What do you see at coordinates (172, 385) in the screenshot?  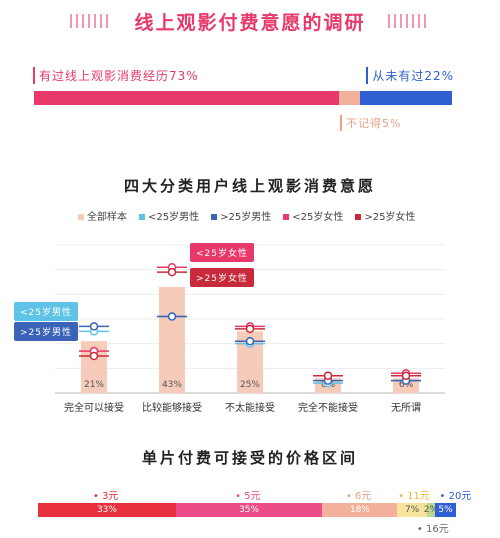 I see `bar-label: 43%` at bounding box center [172, 385].